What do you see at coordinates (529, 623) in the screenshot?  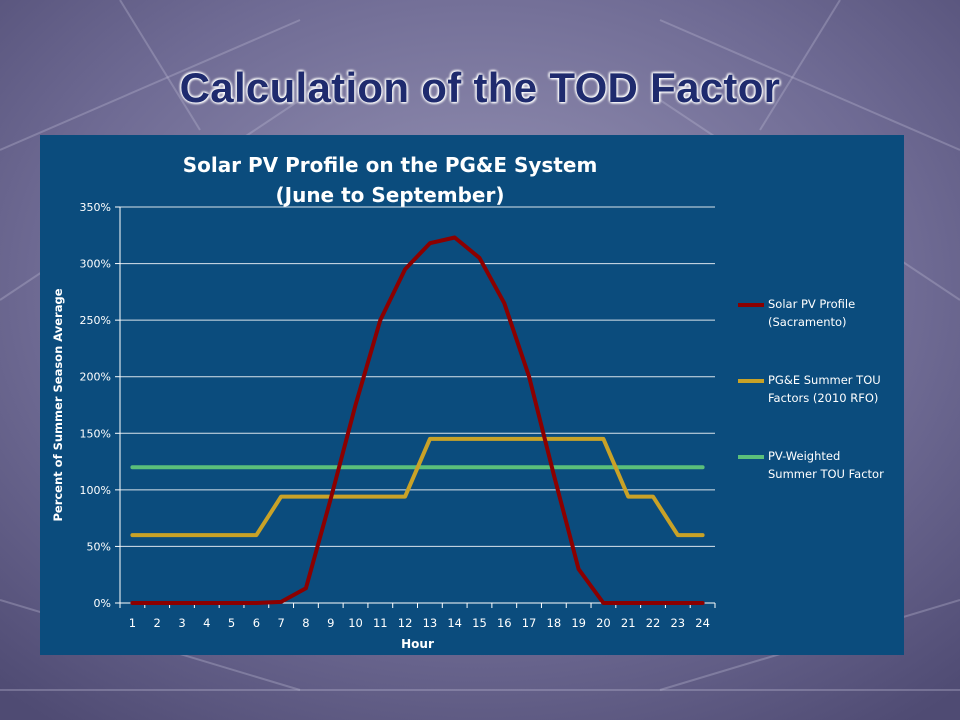 I see `x-tick-label: 17` at bounding box center [529, 623].